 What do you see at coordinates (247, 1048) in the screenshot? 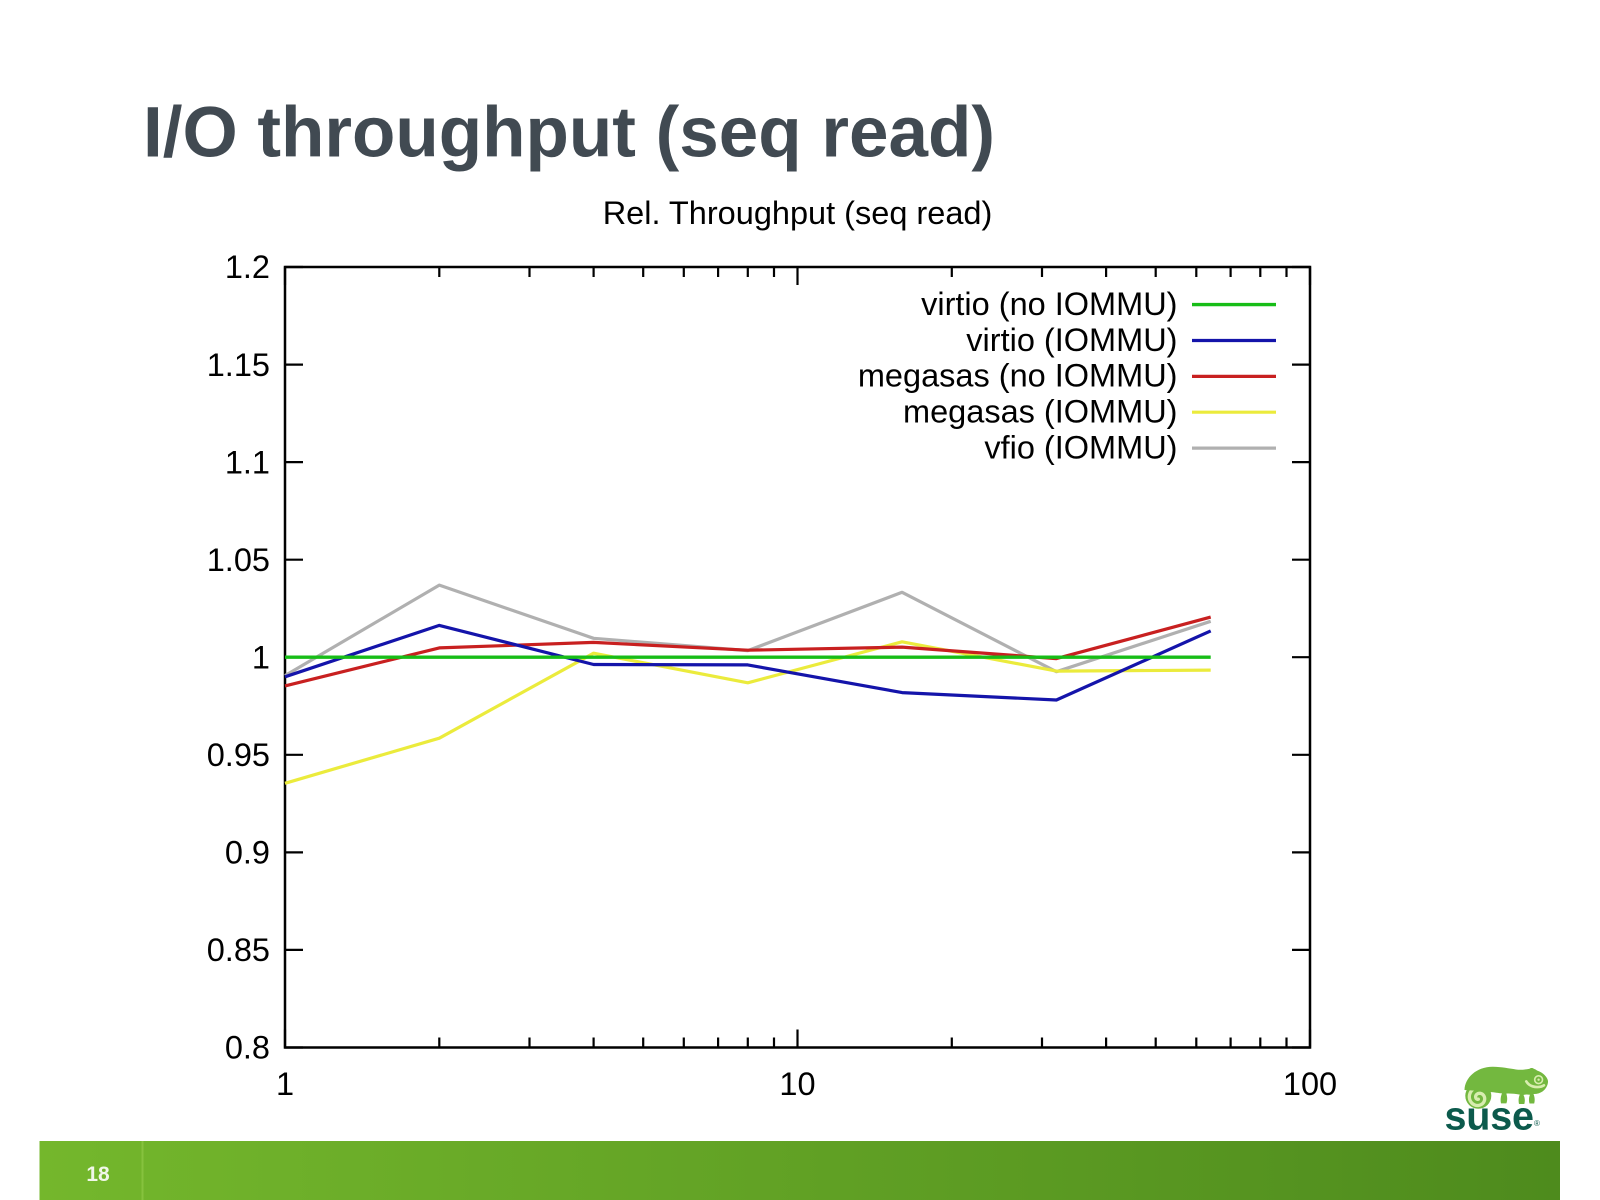
I see `svg-text: 0.8` at bounding box center [247, 1048].